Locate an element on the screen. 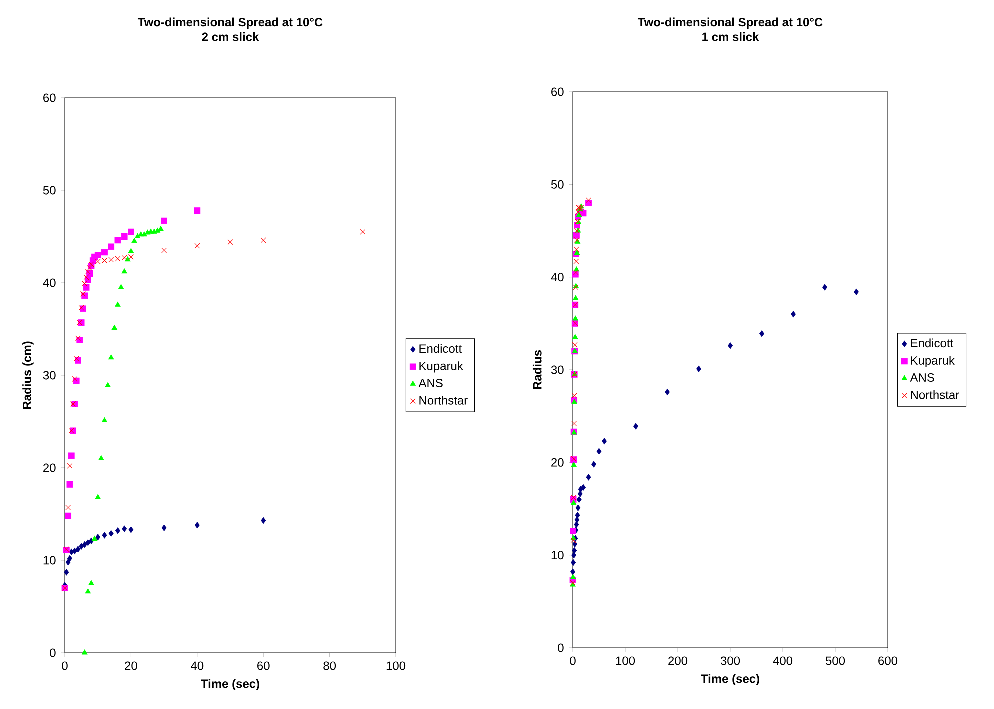 This screenshot has width=994, height=709. x-tick-label: 60 is located at coordinates (264, 666).